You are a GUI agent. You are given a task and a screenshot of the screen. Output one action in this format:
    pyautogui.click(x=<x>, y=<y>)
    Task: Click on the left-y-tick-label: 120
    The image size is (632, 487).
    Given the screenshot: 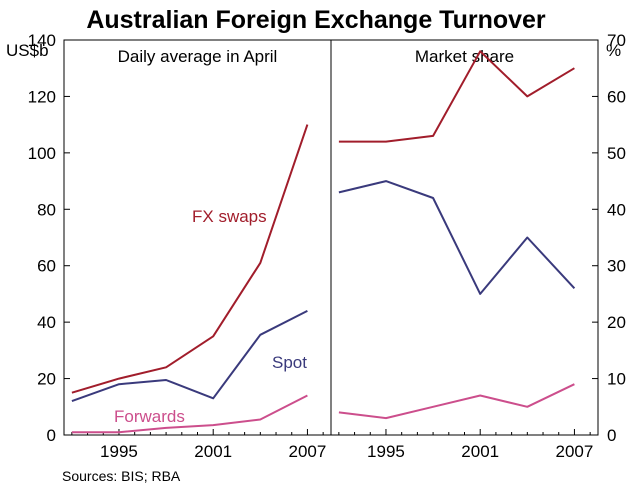 What is the action you would take?
    pyautogui.click(x=42, y=96)
    